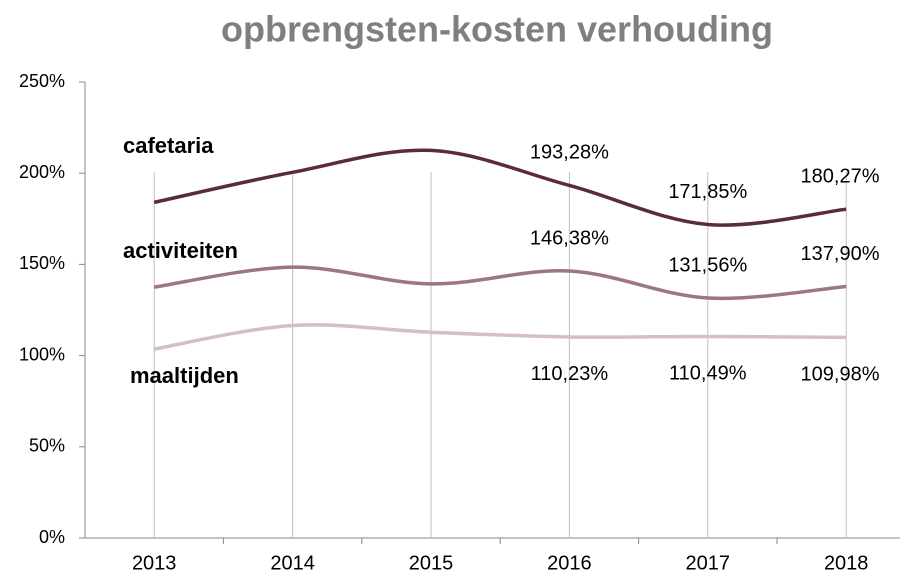  Describe the element at coordinates (42, 81) in the screenshot. I see `y-tick-label: 250%` at that location.